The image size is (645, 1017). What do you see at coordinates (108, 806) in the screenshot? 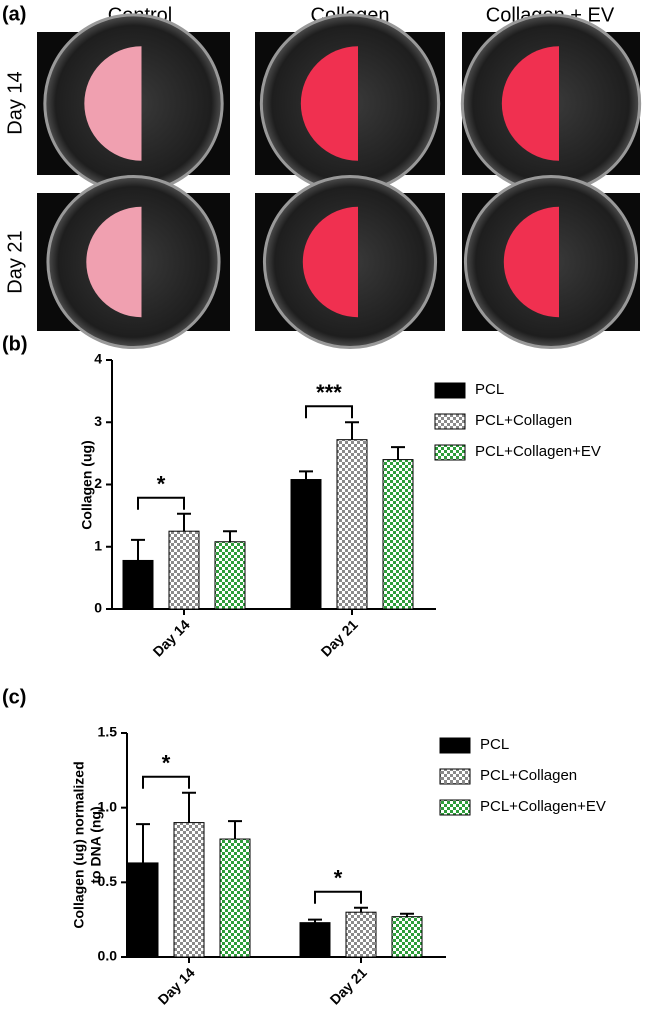
I see `y-tick-label: 1.0` at bounding box center [108, 806].